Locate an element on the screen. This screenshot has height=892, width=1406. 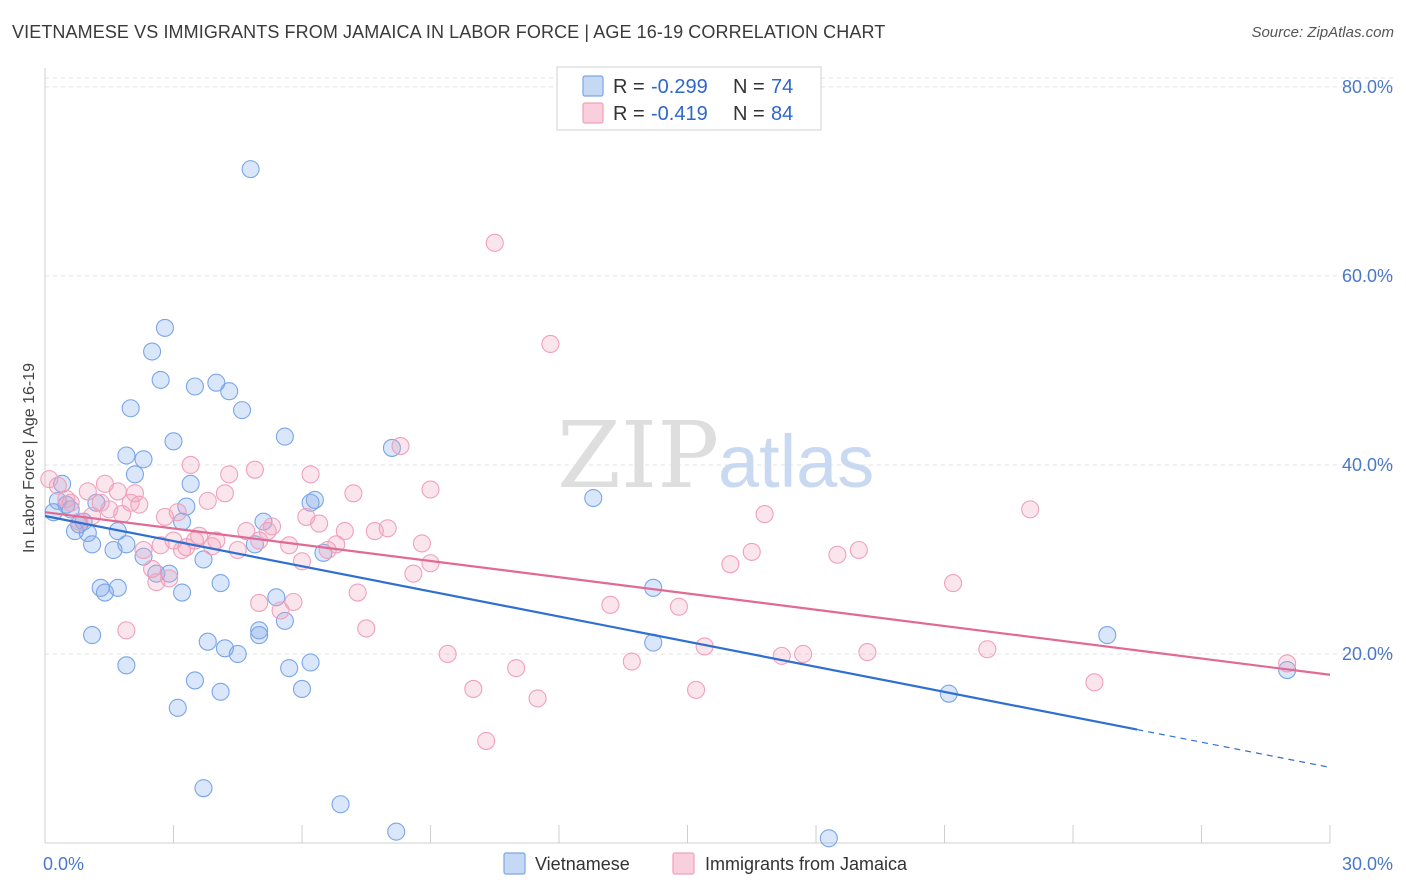
y-axis-title: In Labor Force | Age 16-19 is located at coordinates (29, 458).